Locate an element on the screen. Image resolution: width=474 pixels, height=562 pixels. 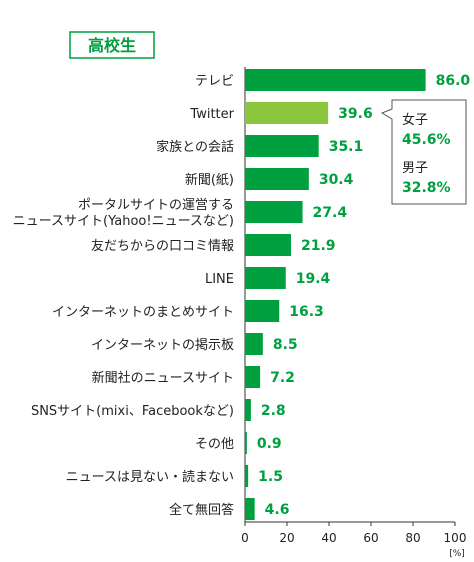
category-label: その他 is located at coordinates (214, 444).